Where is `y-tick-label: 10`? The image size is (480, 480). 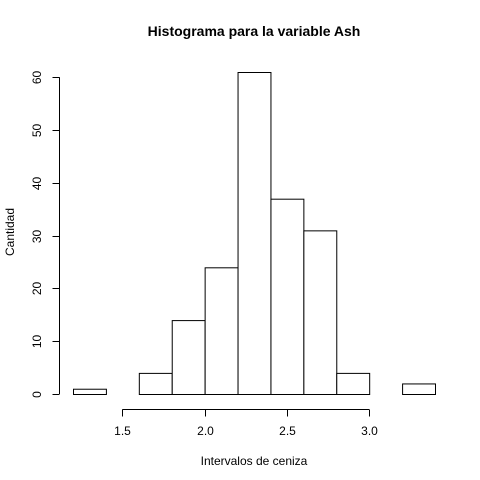
y-tick-label: 10 is located at coordinates (37, 342).